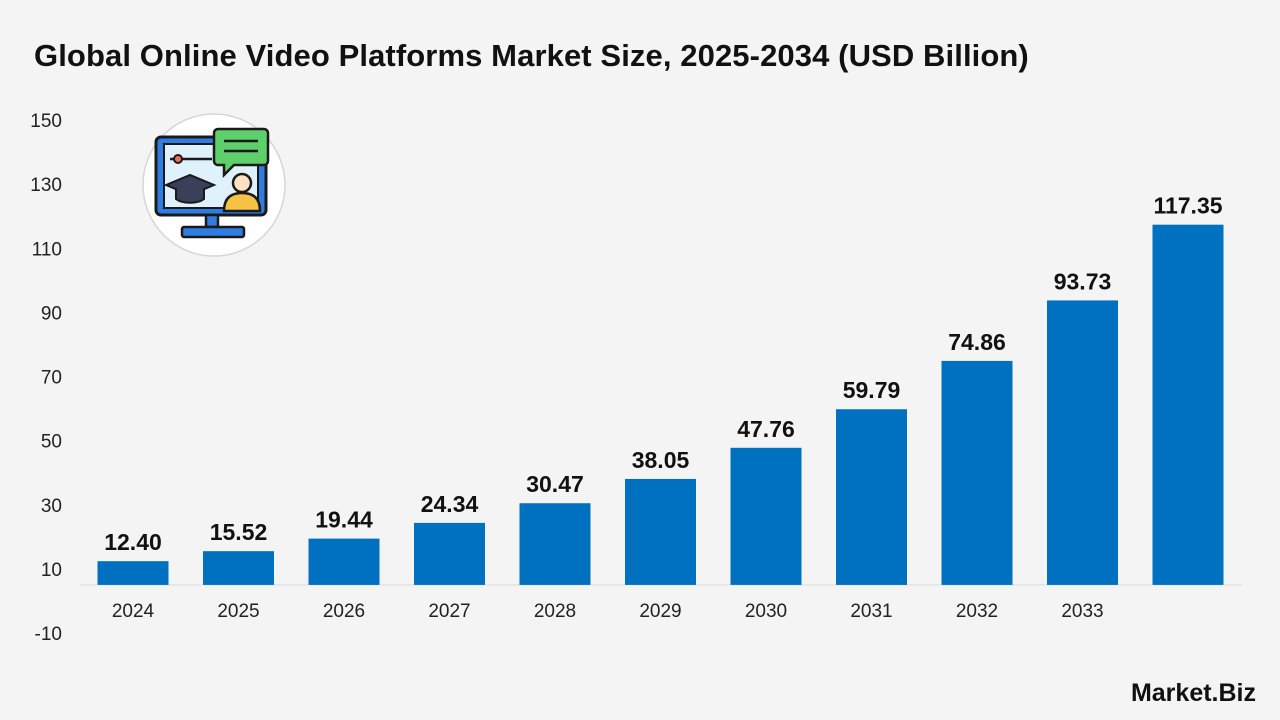  What do you see at coordinates (661, 460) in the screenshot?
I see `bar-value-label: 38.05` at bounding box center [661, 460].